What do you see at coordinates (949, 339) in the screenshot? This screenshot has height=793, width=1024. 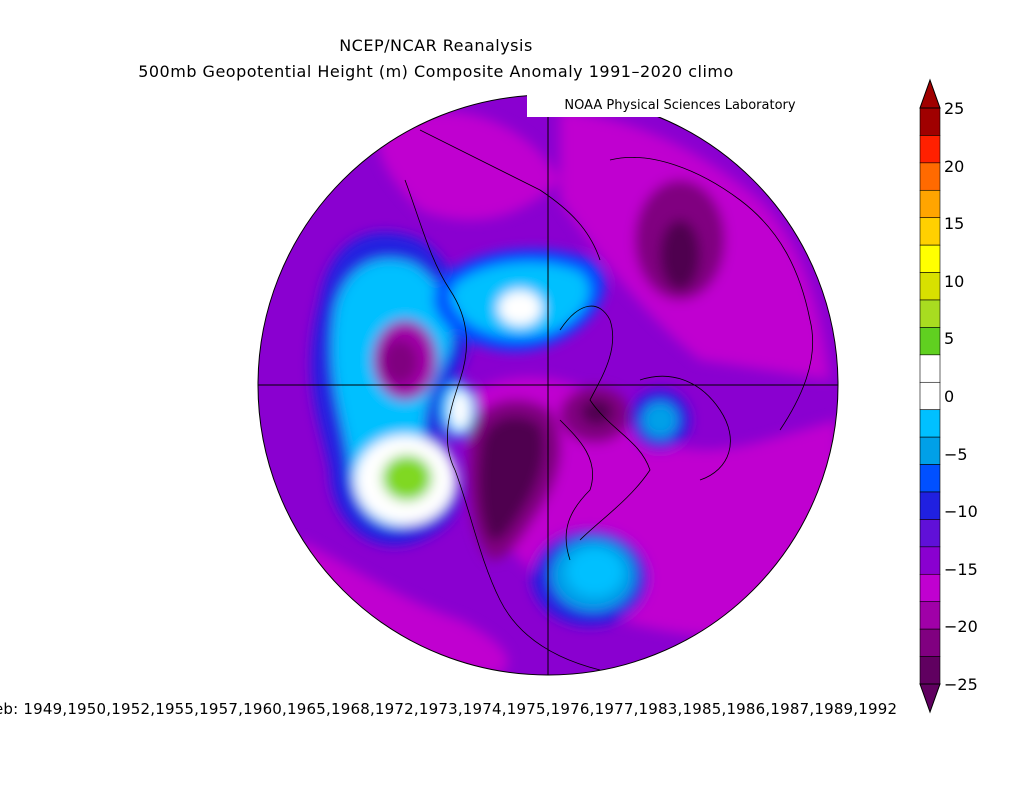 I see `colorbar-tick-label: 5` at bounding box center [949, 339].